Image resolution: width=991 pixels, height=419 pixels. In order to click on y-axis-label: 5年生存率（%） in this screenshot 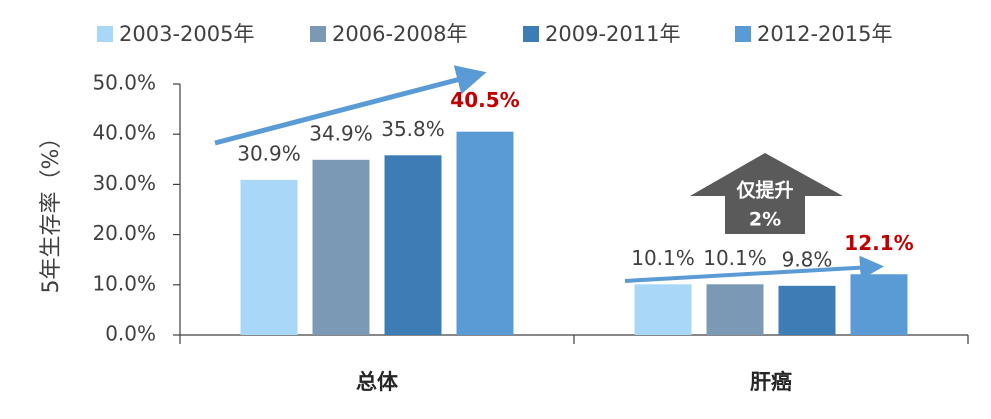, I will do `click(51, 210)`.